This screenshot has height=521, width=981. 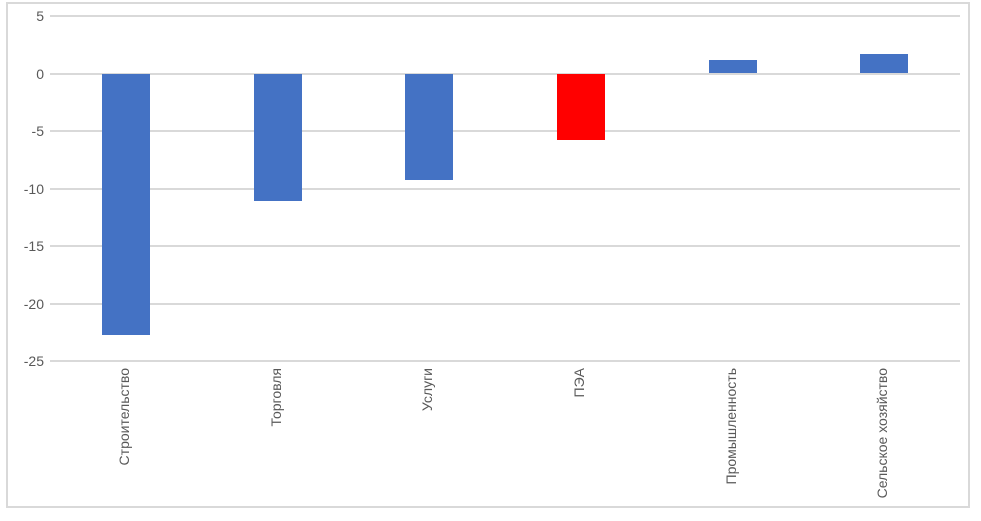 I want to click on y-tick-label: -15, so click(x=33, y=246).